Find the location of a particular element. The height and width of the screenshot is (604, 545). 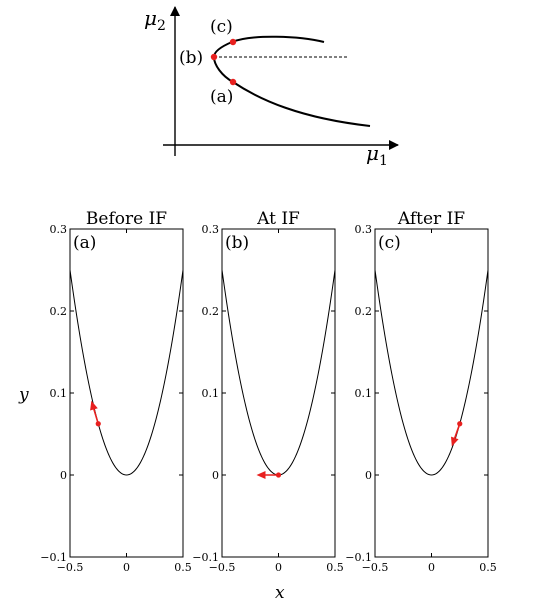

panel-title: Before IF is located at coordinates (126, 219).